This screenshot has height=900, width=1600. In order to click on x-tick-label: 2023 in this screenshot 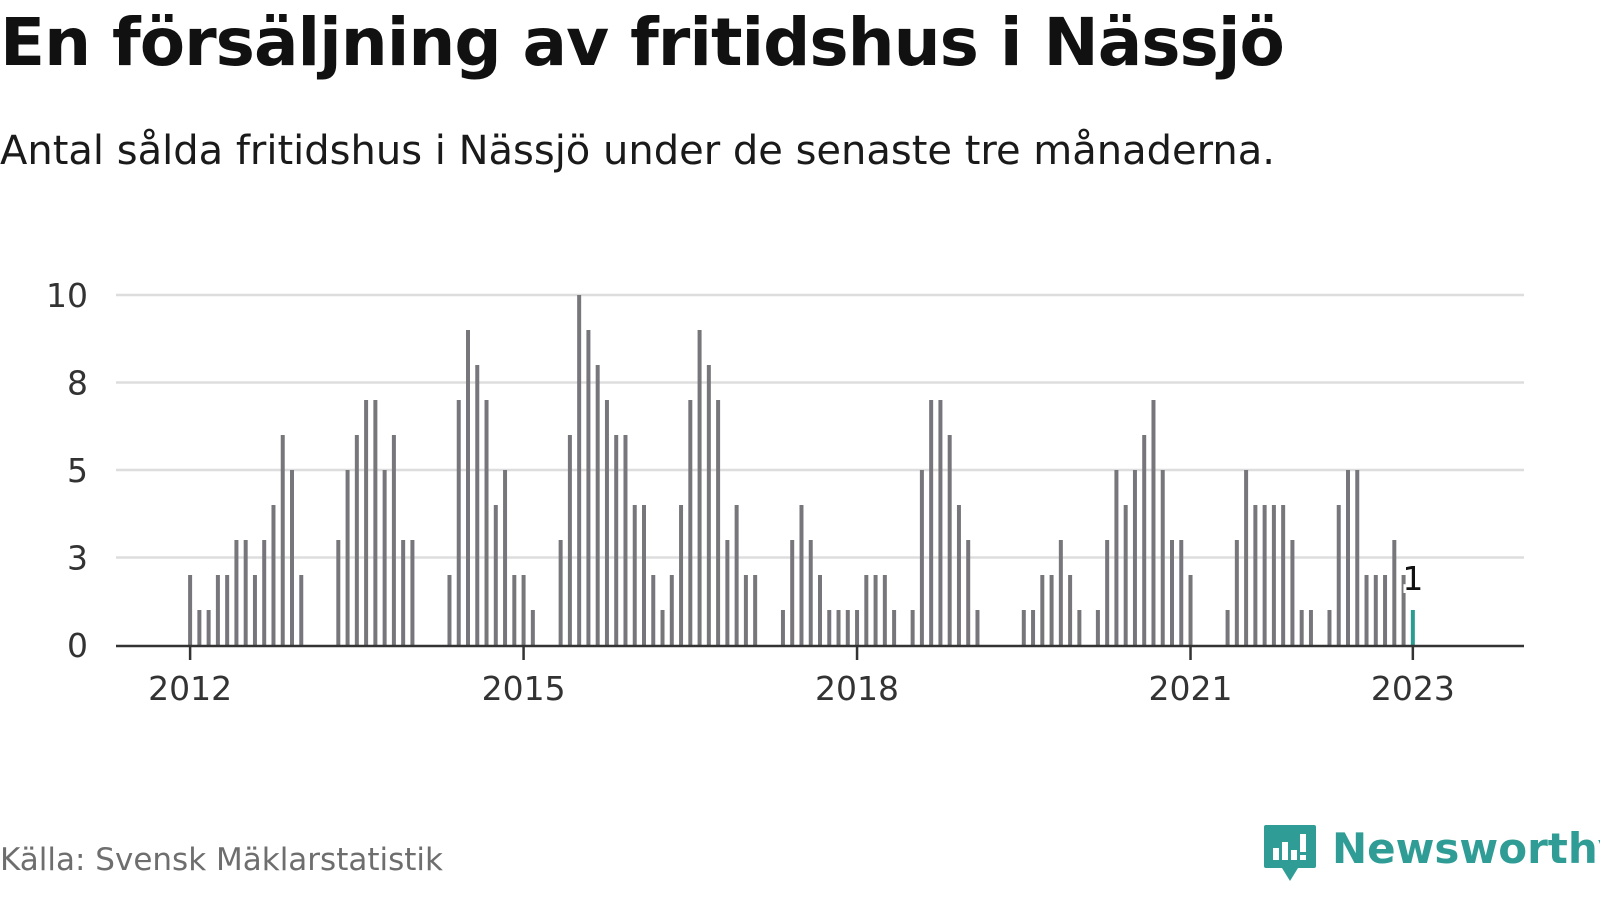, I will do `click(1413, 688)`.